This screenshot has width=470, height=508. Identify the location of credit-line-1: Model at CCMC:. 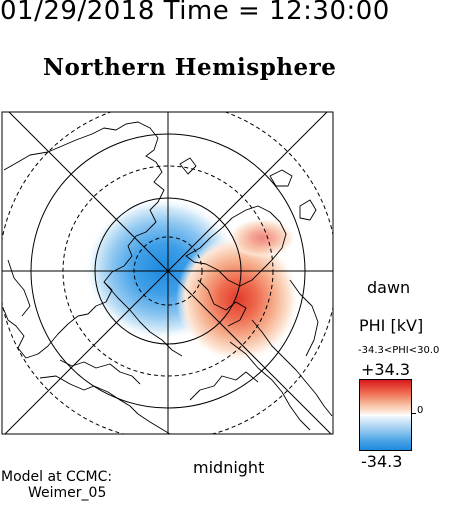
(57, 477).